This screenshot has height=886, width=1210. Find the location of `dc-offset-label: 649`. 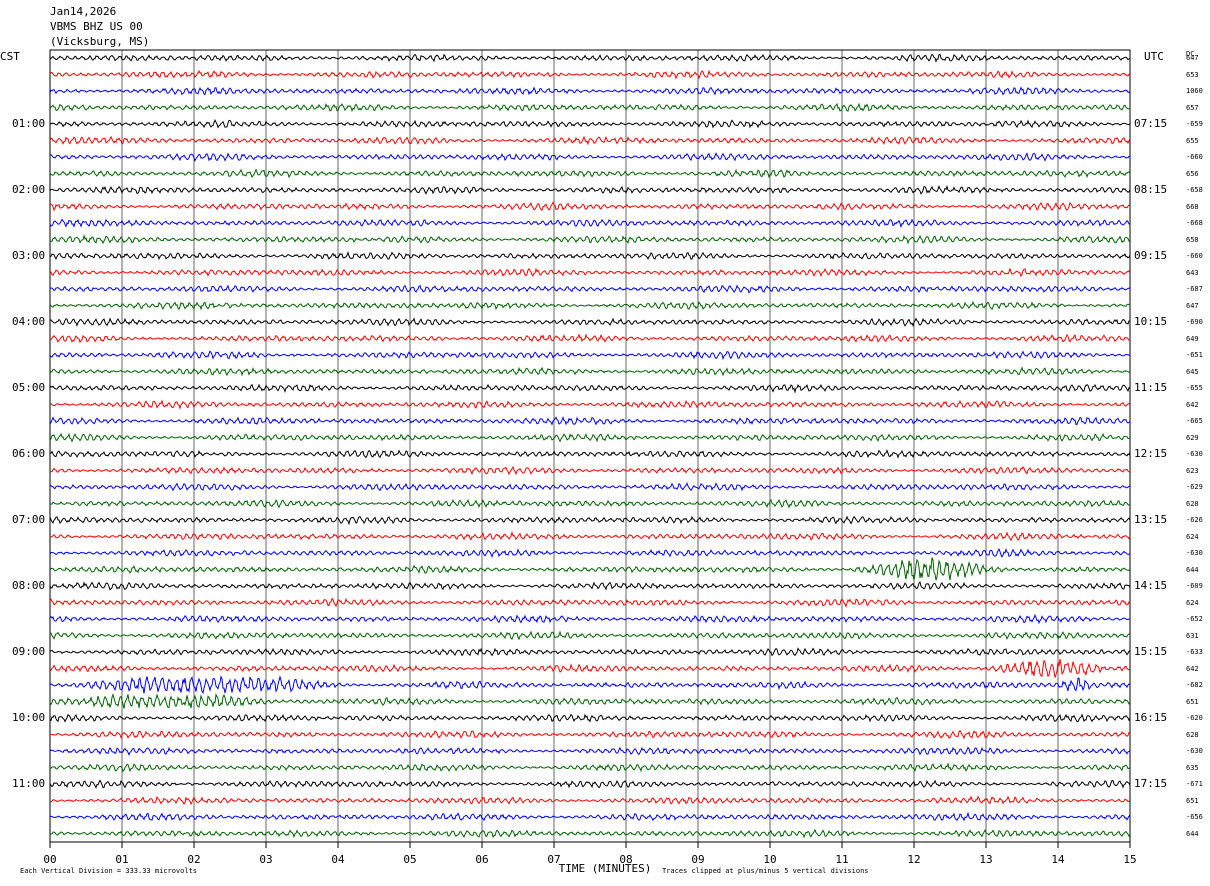

dc-offset-label: 649 is located at coordinates (1192, 338).